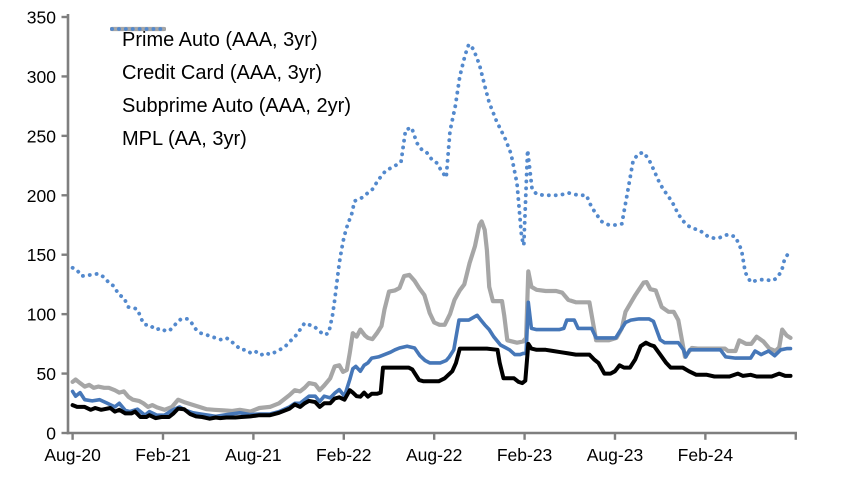 Image resolution: width=852 pixels, height=486 pixels. Describe the element at coordinates (230, 58) in the screenshot. I see `legend-item-credit-card: Credit Card (AAA, 3yr)` at that location.